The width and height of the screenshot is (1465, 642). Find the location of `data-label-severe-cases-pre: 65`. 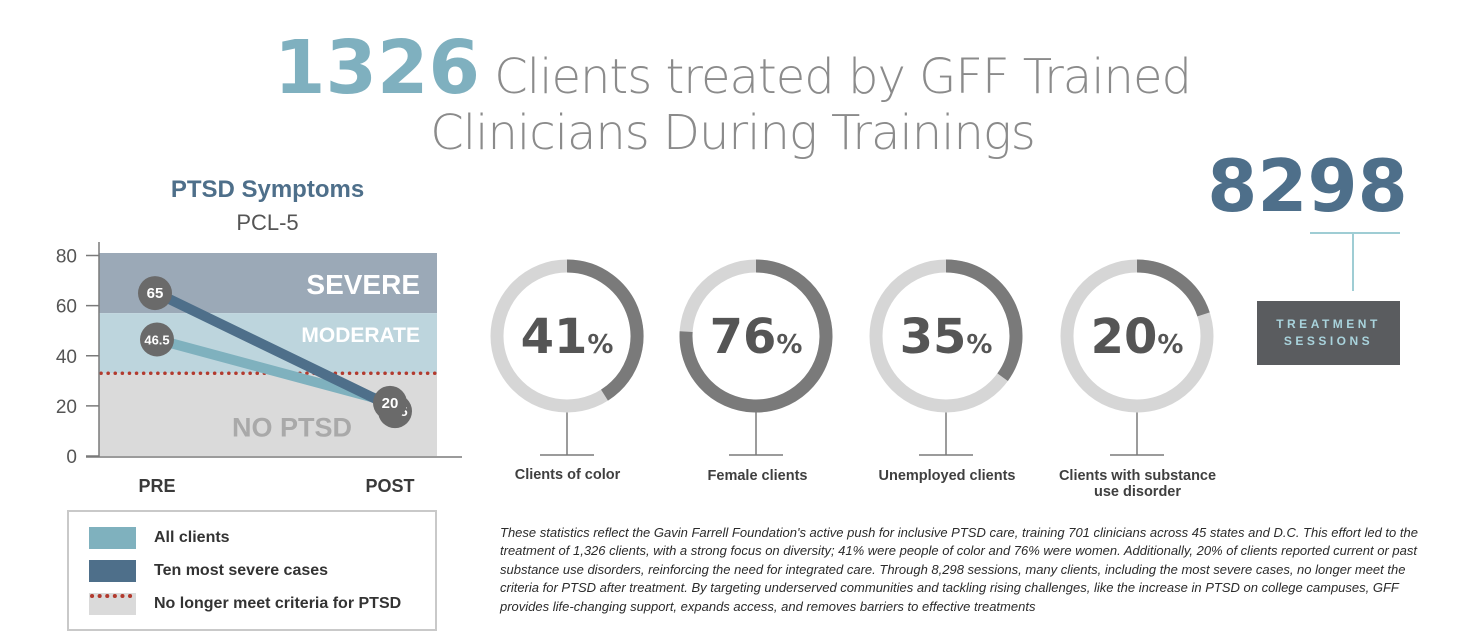

data-label-severe-cases-pre: 65 is located at coordinates (155, 293).